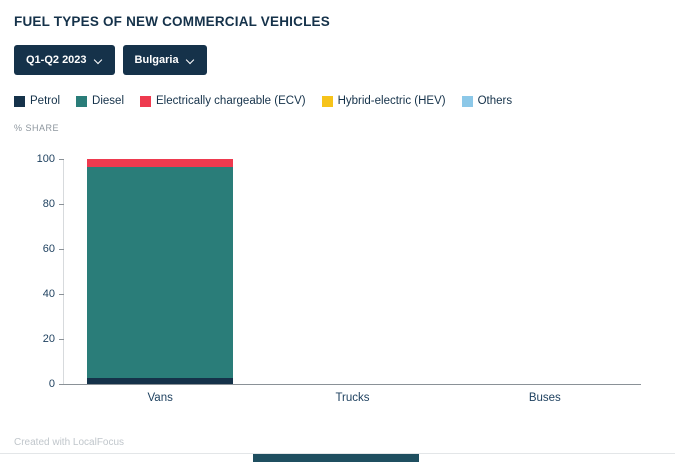 The image size is (675, 462). I want to click on period-dropdown-value: Q1-Q2 2023, so click(56, 60).